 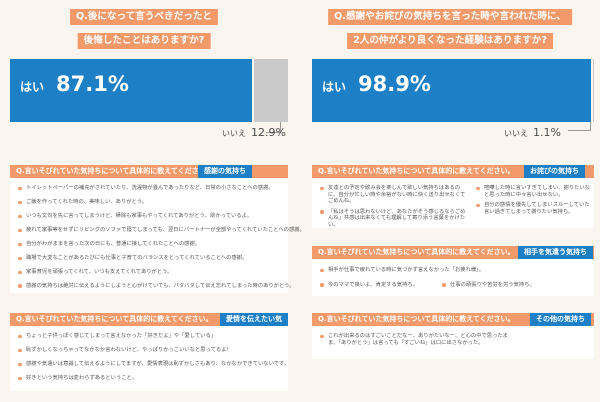 What do you see at coordinates (533, 191) in the screenshot?
I see `list-item: 喧嘩した時に言いすぎてしまい、謝りたいなと思った時に中々言い出せない。` at bounding box center [533, 191].